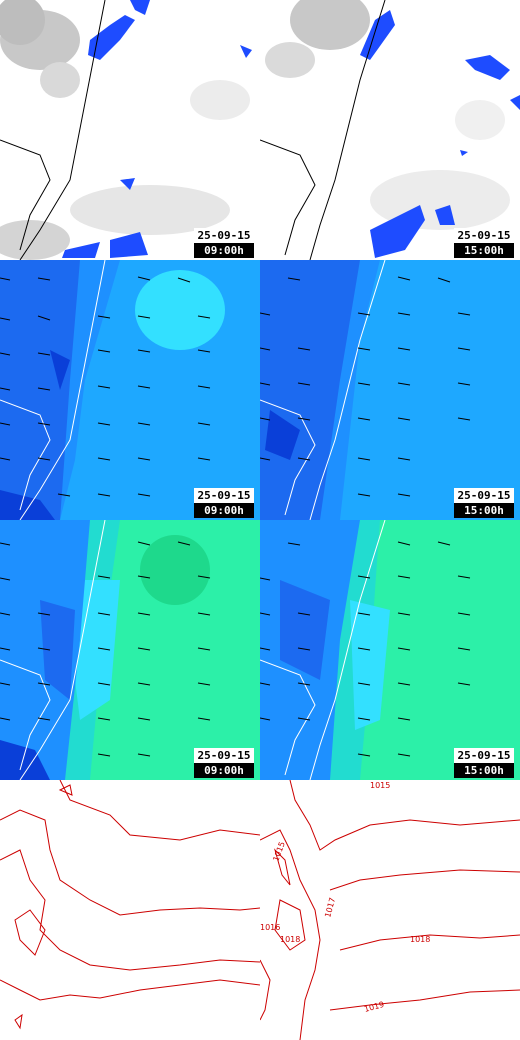 This screenshot has width=520, height=1040. Describe the element at coordinates (290, 939) in the screenshot. I see `isobar-label-1018-left: 1018` at that location.